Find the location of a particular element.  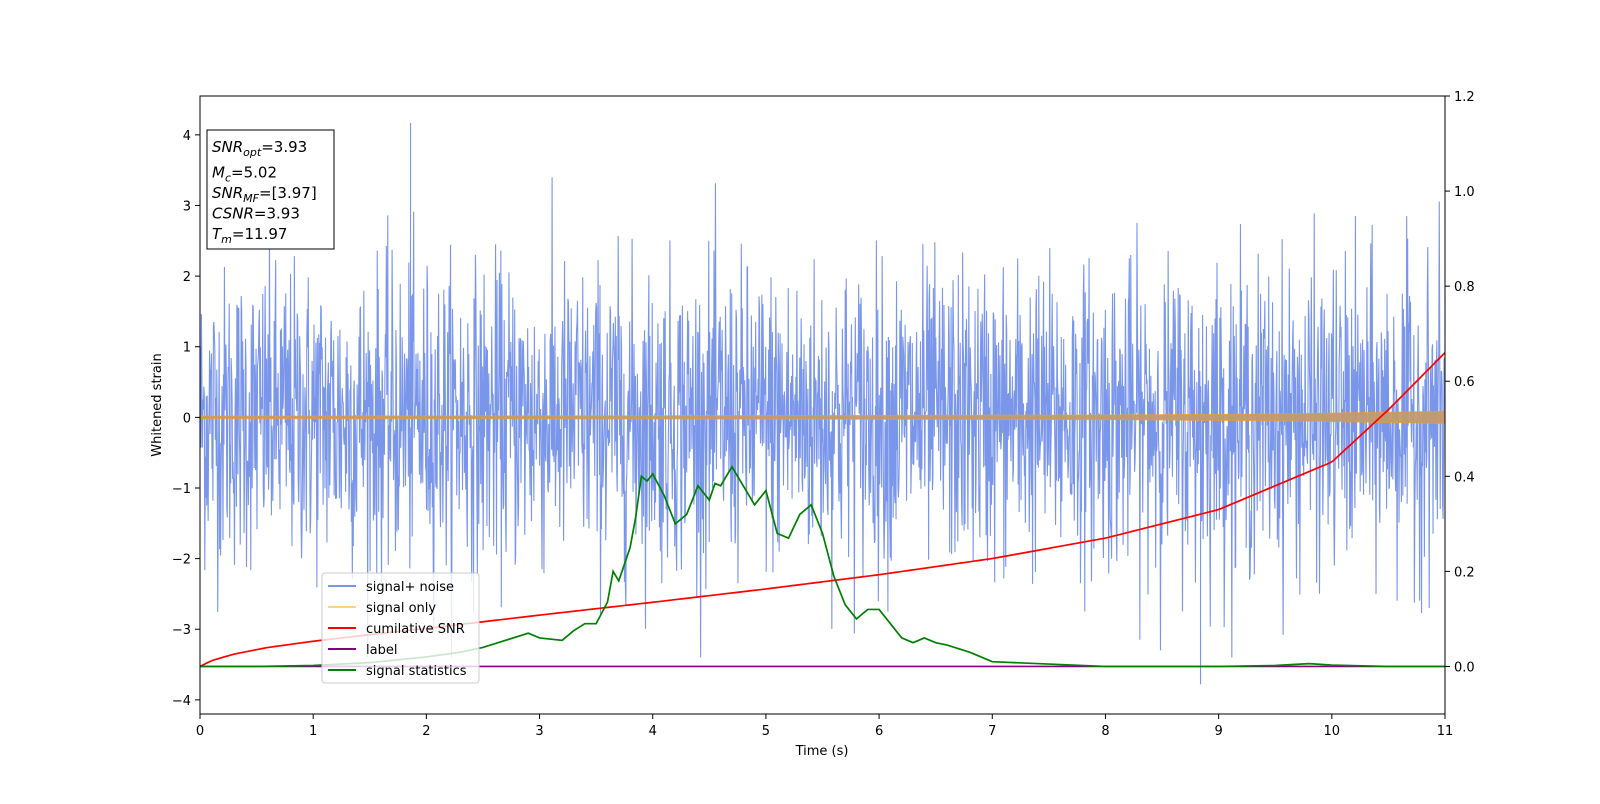

x-tick-label: 7 is located at coordinates (992, 731).